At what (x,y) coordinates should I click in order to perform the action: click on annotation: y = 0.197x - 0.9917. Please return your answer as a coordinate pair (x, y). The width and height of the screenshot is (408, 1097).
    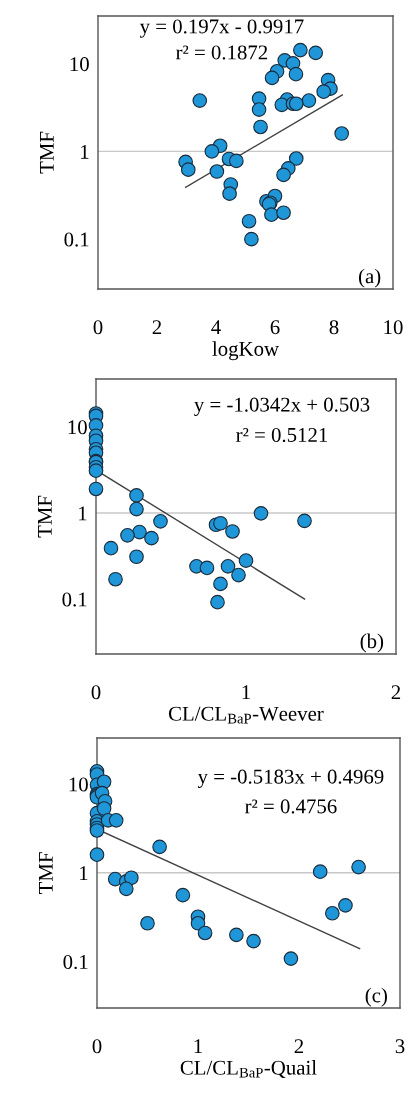
    Looking at the image, I should click on (221, 28).